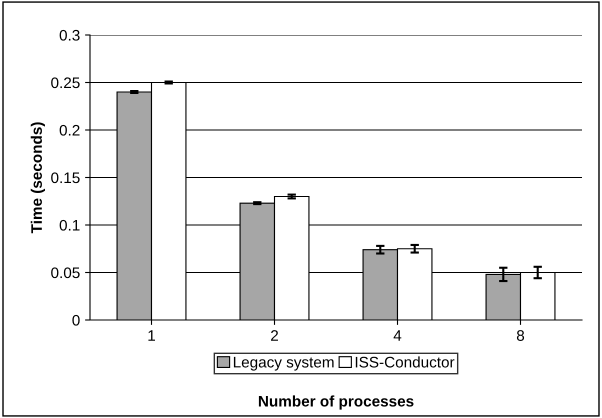 The width and height of the screenshot is (602, 418). I want to click on y-tick-label: 0.1, so click(70, 225).